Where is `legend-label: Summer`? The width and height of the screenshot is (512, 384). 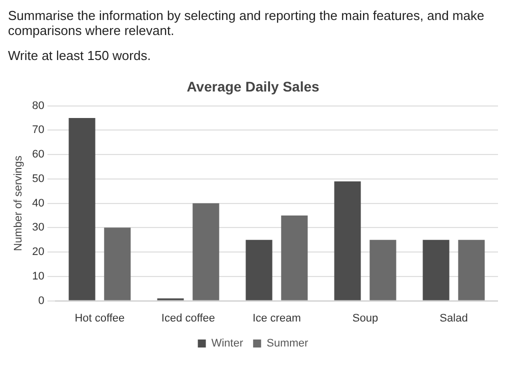
legend-label: Summer is located at coordinates (287, 344).